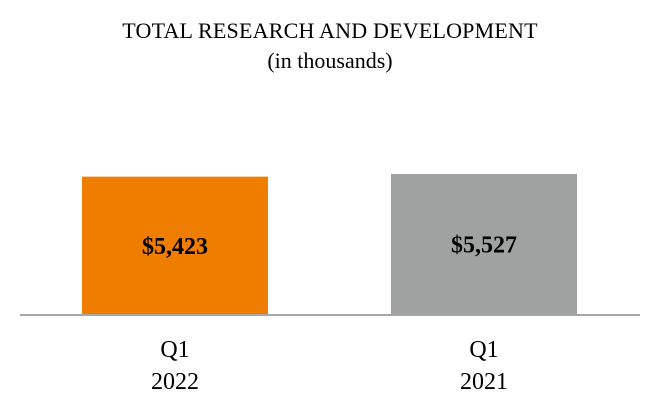  What do you see at coordinates (175, 382) in the screenshot?
I see `x-tick-label-year-0: 2022` at bounding box center [175, 382].